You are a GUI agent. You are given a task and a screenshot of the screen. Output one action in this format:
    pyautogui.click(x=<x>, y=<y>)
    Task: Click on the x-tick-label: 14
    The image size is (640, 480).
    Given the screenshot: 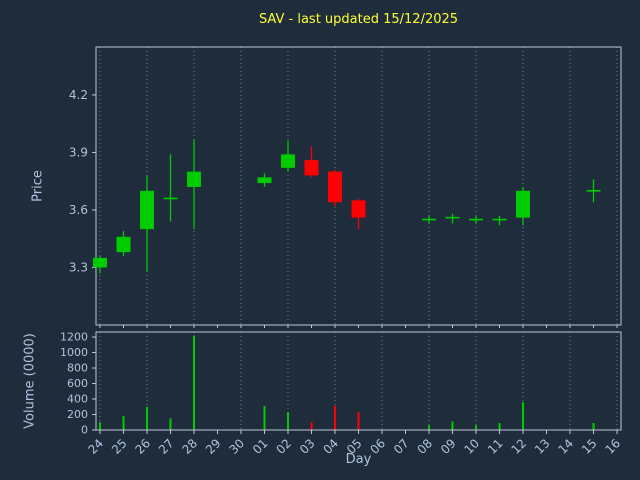 What is the action you would take?
    pyautogui.click(x=565, y=446)
    